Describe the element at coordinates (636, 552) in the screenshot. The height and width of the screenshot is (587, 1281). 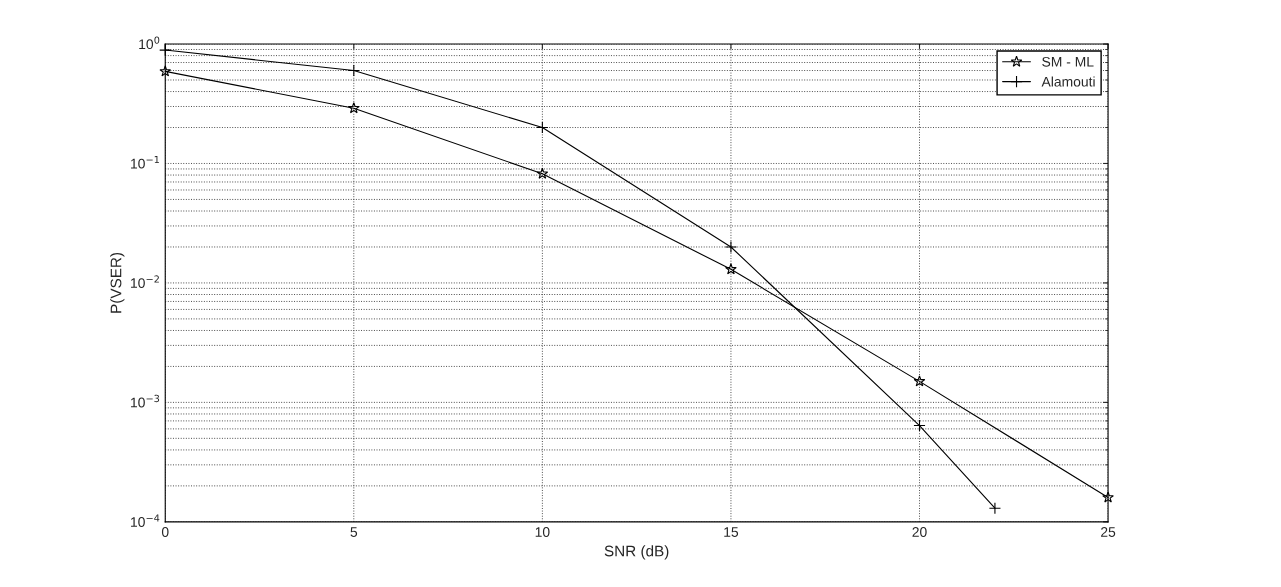
I see `x-axis-title: SNR (dB)` at that location.